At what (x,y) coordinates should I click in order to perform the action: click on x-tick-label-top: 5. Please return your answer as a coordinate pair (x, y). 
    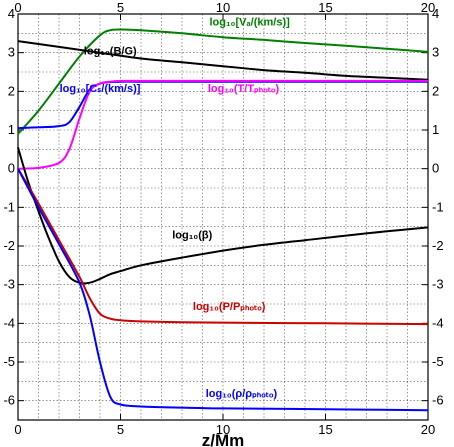
    Looking at the image, I should click on (120, 7).